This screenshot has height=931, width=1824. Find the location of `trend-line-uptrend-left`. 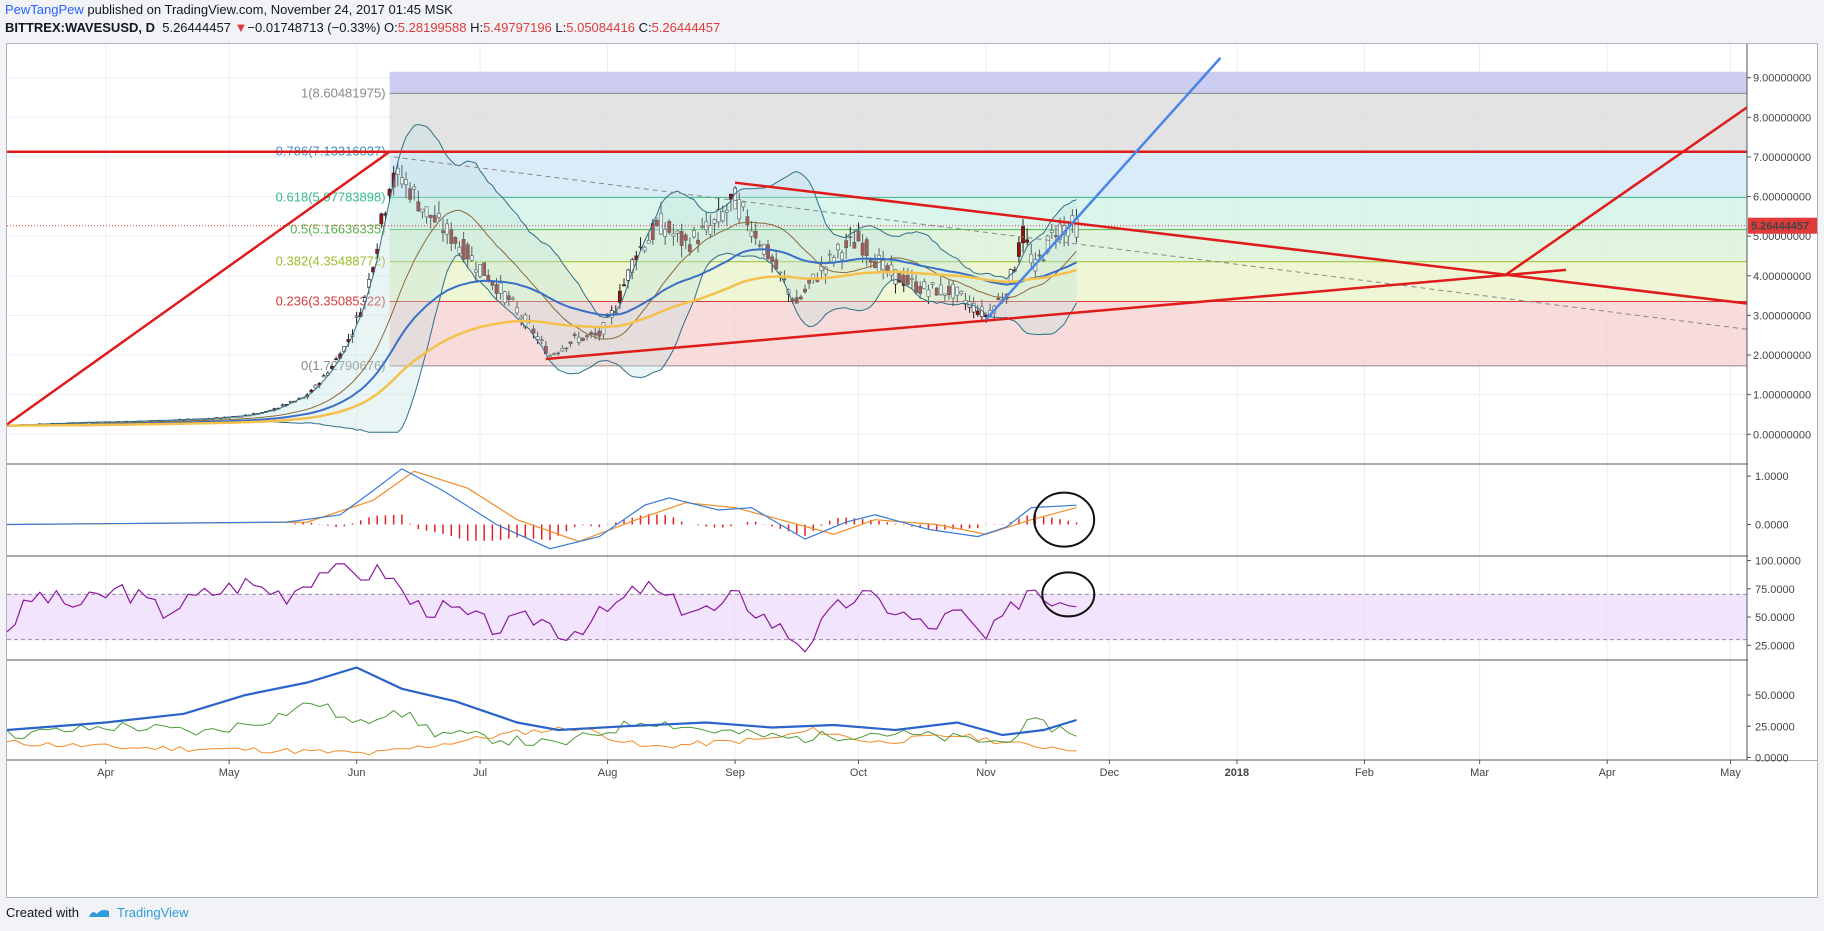

trend-line-uptrend-left is located at coordinates (199, 288).